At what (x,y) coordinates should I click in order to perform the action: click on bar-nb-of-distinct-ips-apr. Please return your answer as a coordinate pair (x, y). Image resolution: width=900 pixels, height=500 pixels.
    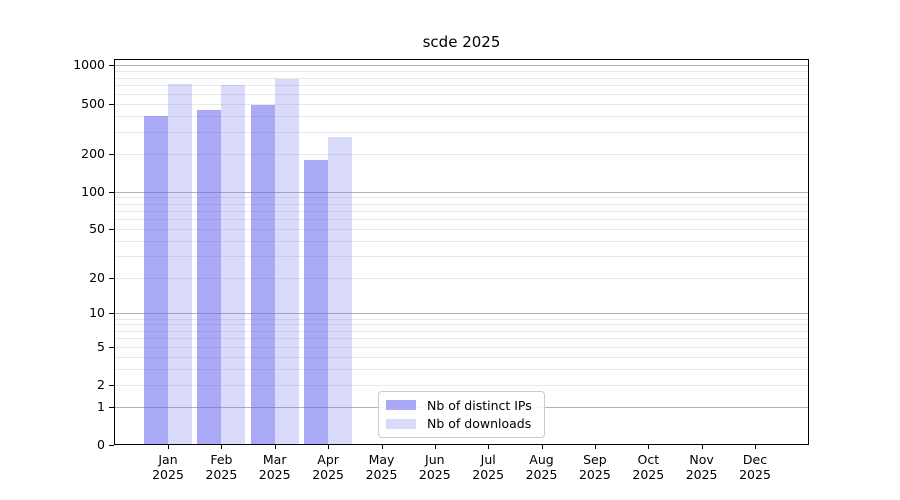
    Looking at the image, I should click on (316, 302).